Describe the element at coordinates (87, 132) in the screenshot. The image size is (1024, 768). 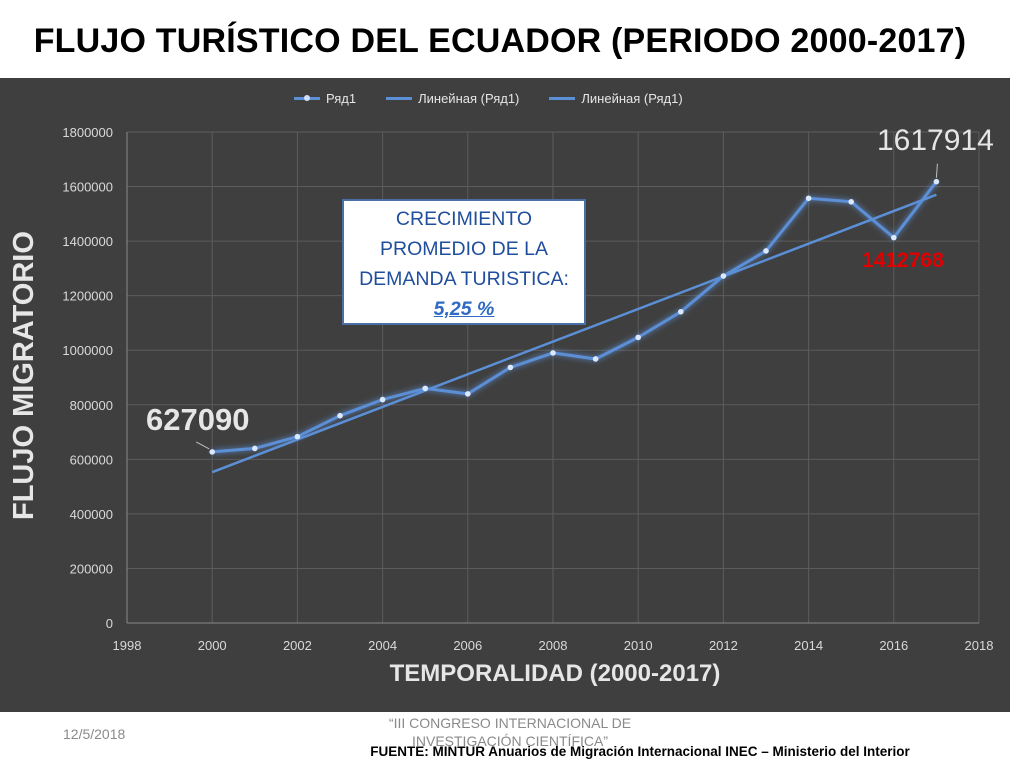
I see `y-tick-label: 1800000` at that location.